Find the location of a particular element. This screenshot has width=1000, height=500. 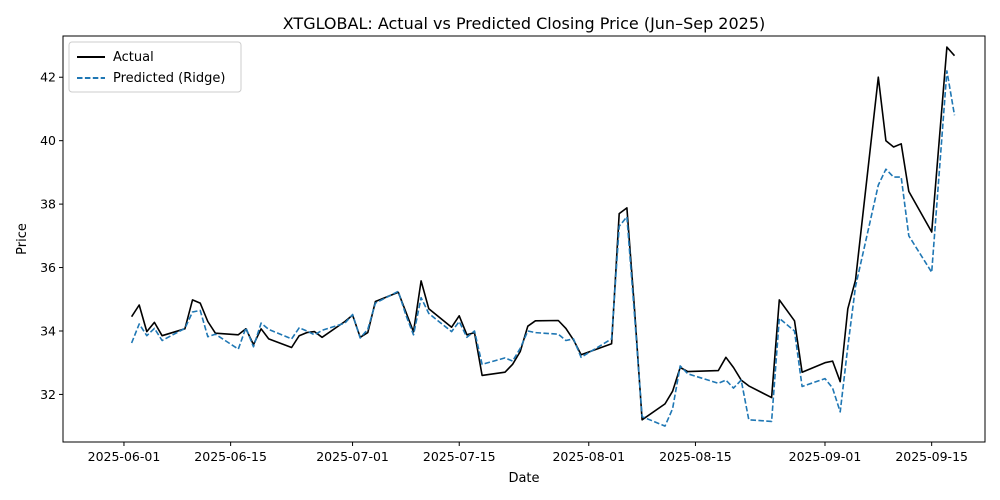

legend-box is located at coordinates (155, 67).